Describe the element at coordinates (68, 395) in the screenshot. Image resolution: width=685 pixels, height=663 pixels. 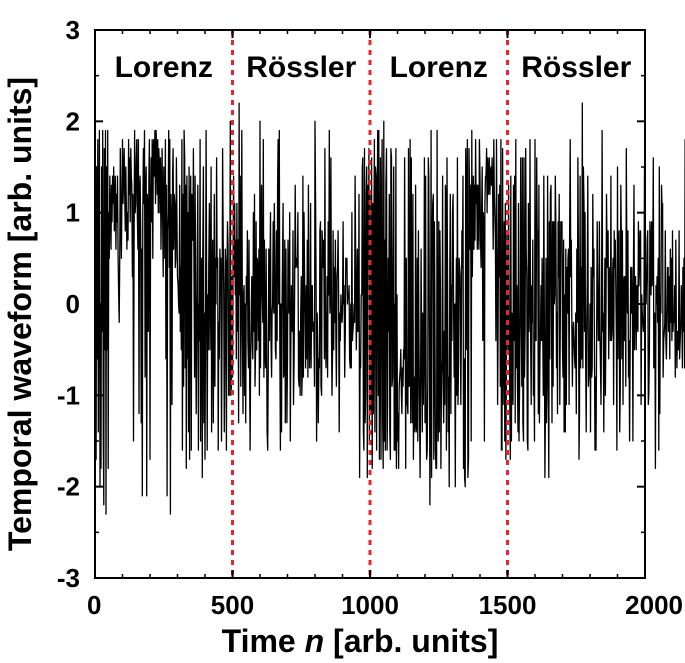
I see `y-tick-label: -1` at that location.